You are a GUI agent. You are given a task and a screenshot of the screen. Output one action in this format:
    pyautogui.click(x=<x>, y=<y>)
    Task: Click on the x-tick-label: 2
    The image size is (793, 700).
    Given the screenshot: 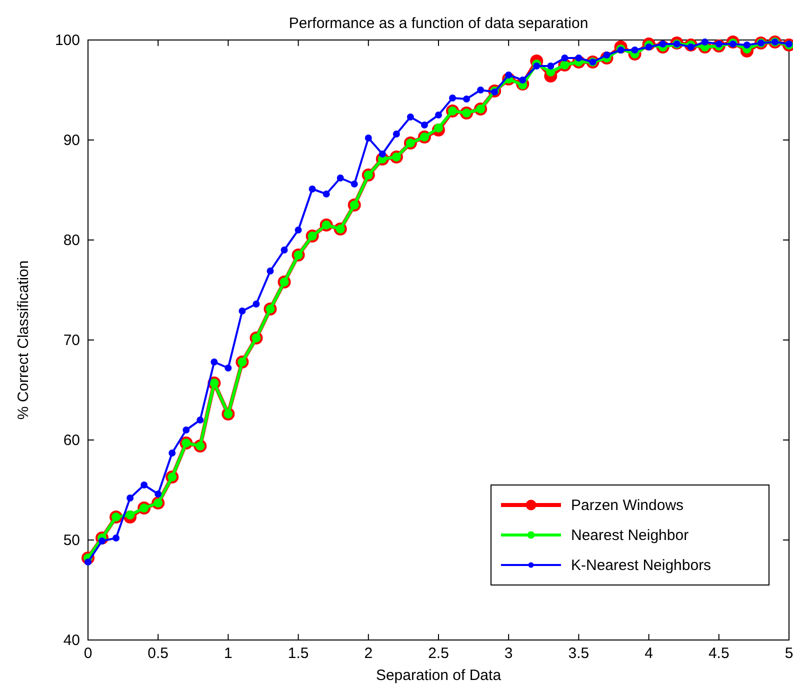 What is the action you would take?
    pyautogui.click(x=368, y=653)
    